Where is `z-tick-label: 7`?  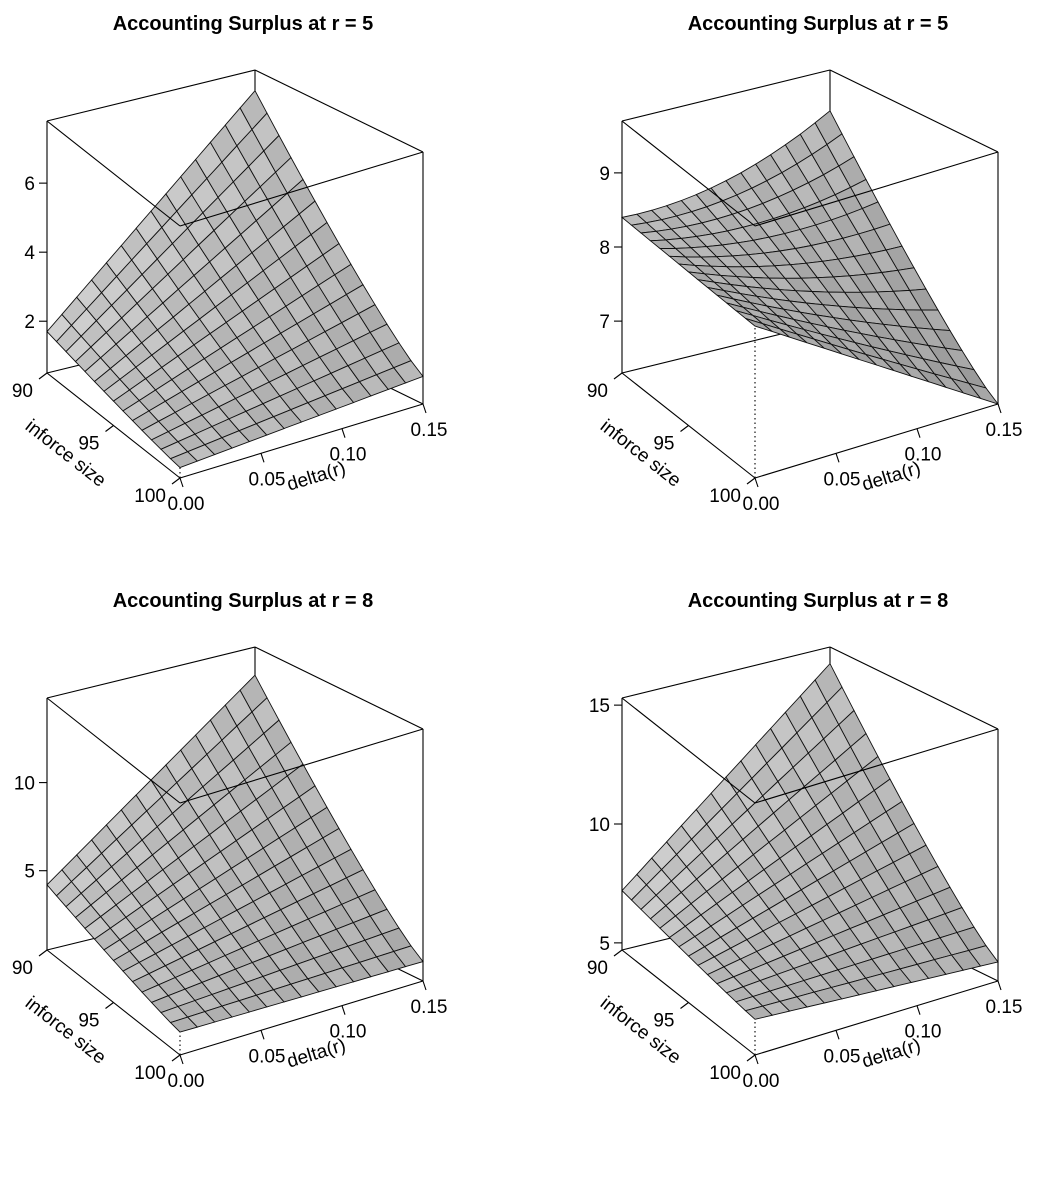
z-tick-label: 7 is located at coordinates (604, 322).